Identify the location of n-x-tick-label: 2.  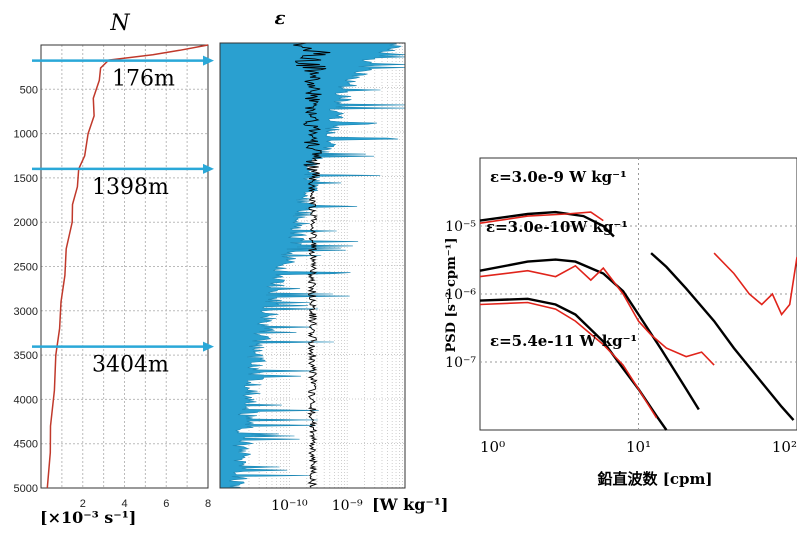
(83, 504).